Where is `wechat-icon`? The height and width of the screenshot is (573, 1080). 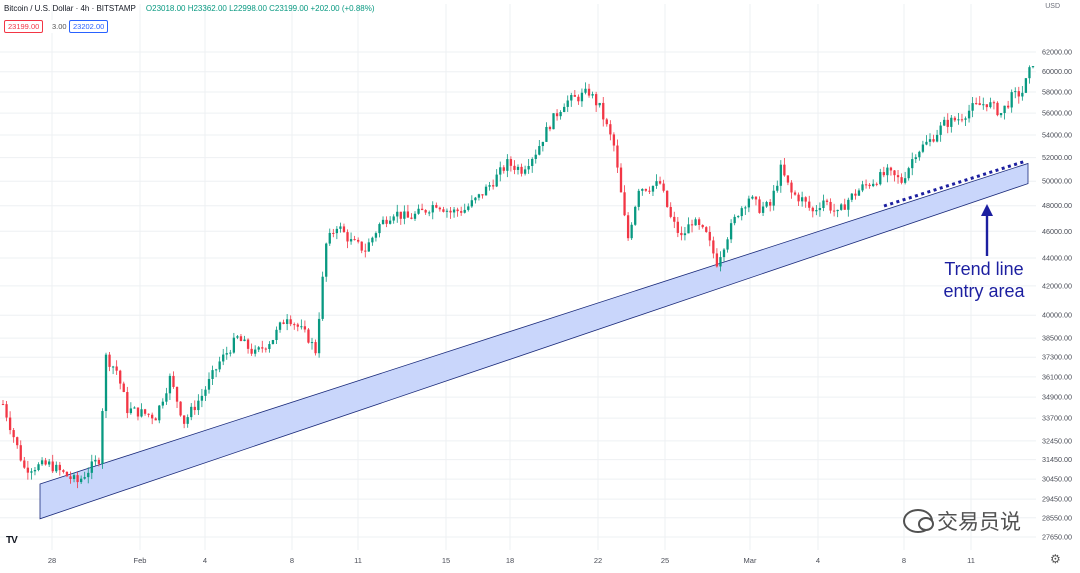
wechat-icon is located at coordinates (918, 521).